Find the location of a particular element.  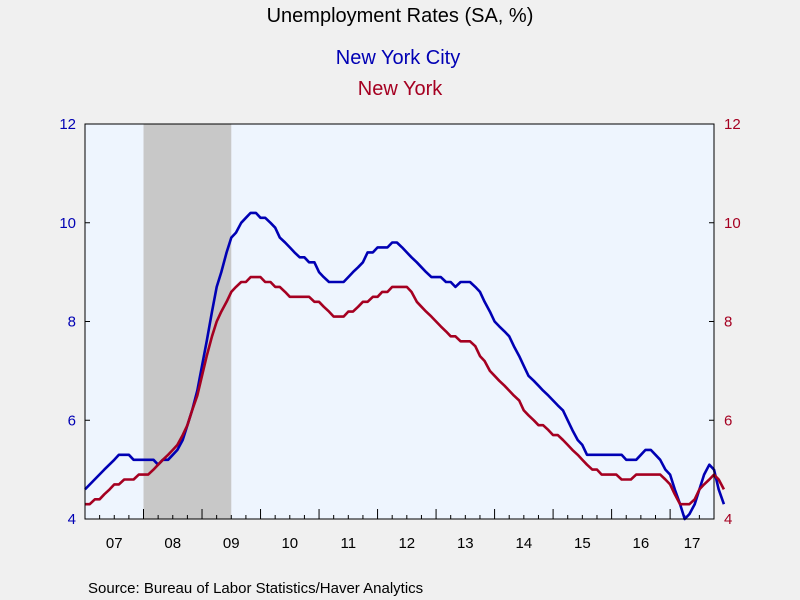

left-axis-labels: 4 6 8 10 12 is located at coordinates (67, 322).